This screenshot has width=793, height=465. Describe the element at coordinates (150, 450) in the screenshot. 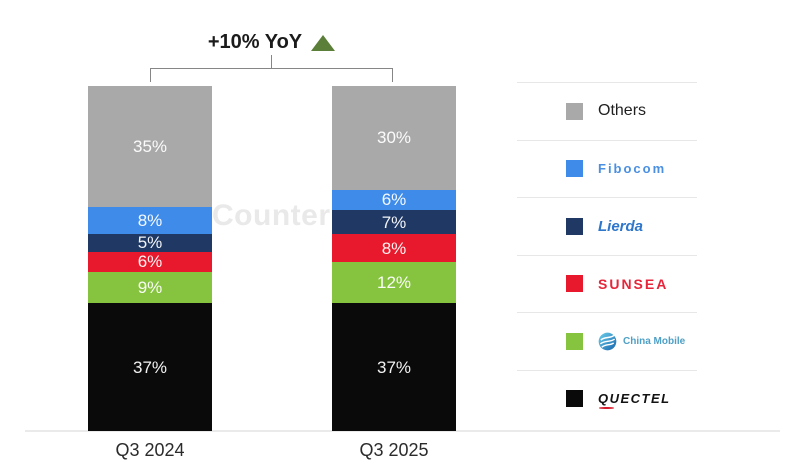

I see `x-label-q3-2024: Q3 2024` at that location.